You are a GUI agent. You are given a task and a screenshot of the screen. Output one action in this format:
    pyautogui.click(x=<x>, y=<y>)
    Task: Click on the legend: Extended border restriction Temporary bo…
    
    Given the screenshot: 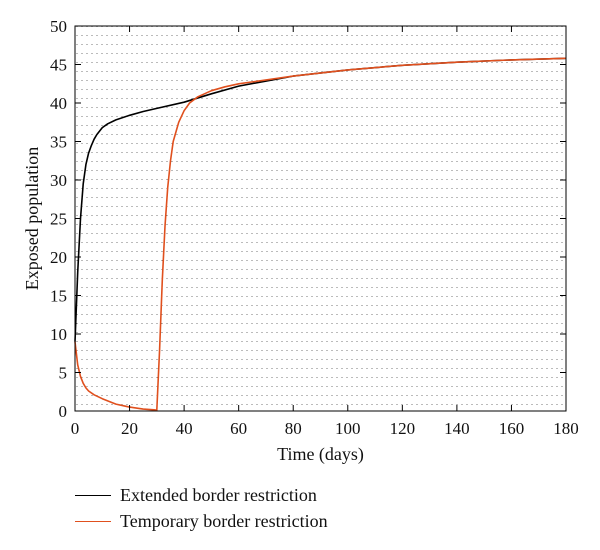 What is the action you would take?
    pyautogui.click(x=201, y=508)
    